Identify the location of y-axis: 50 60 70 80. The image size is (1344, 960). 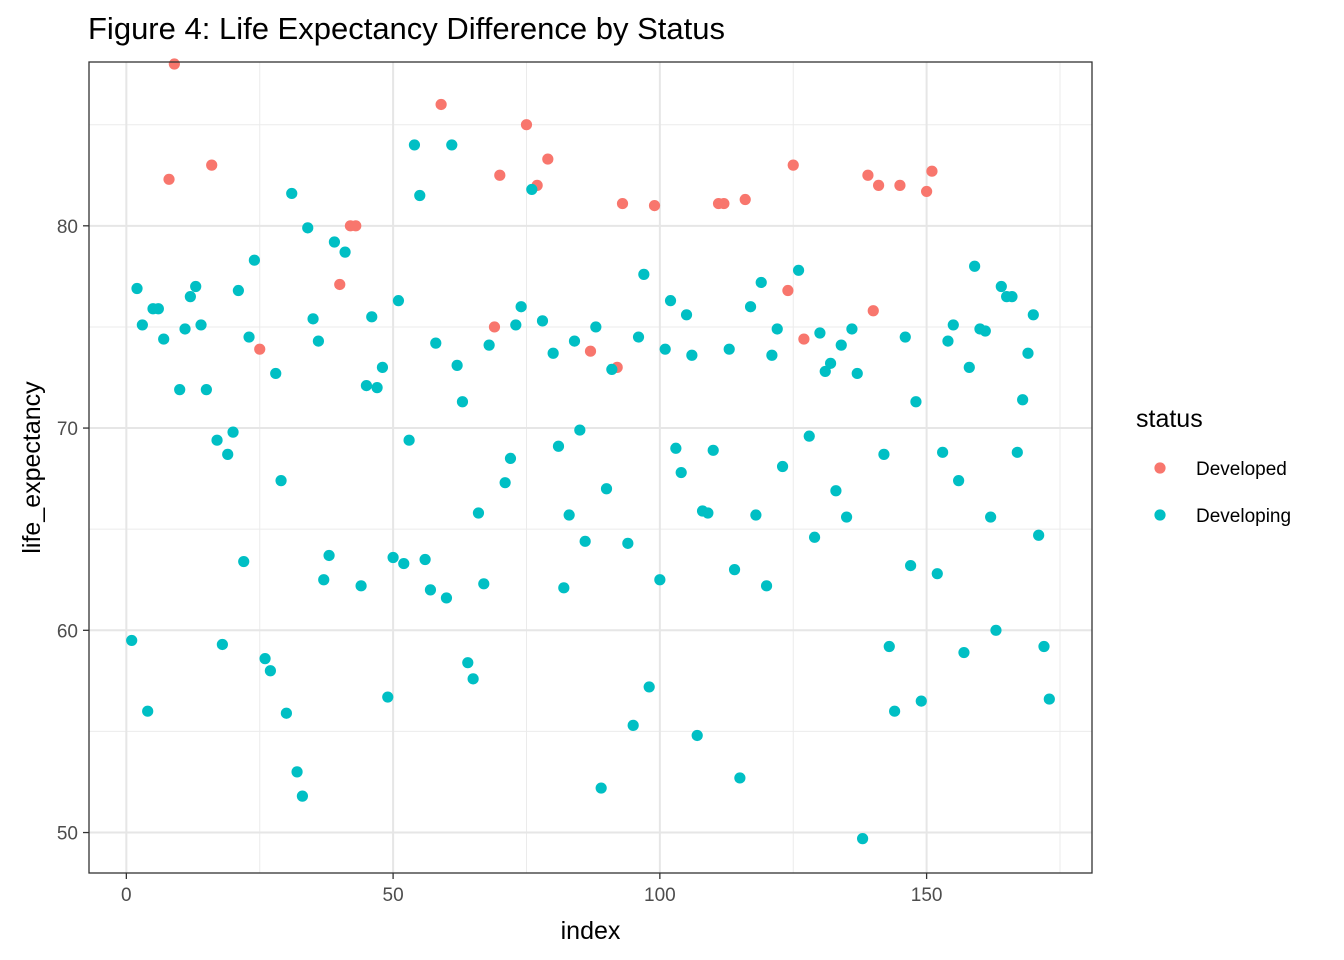
(73, 531).